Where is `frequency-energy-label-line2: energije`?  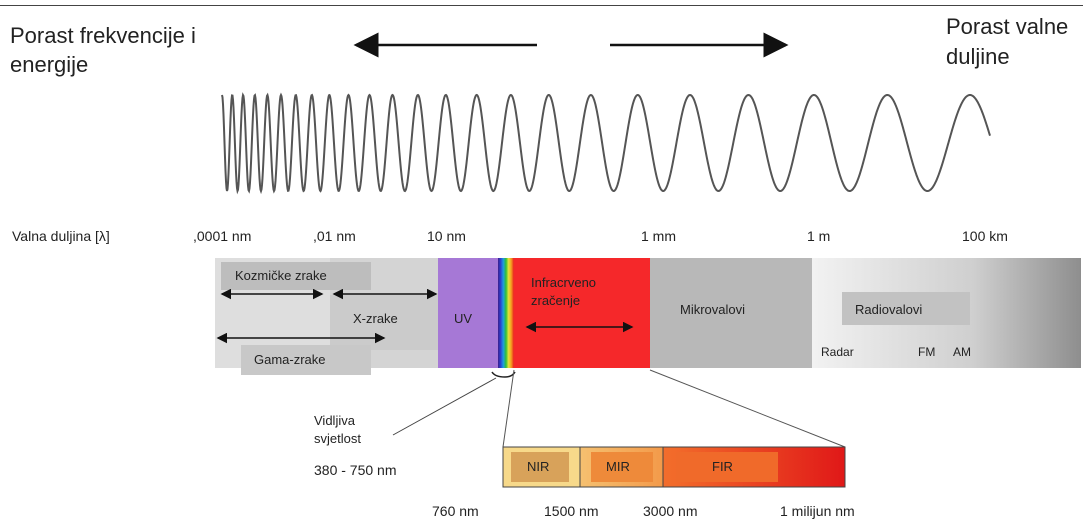
frequency-energy-label-line2: energije is located at coordinates (49, 64).